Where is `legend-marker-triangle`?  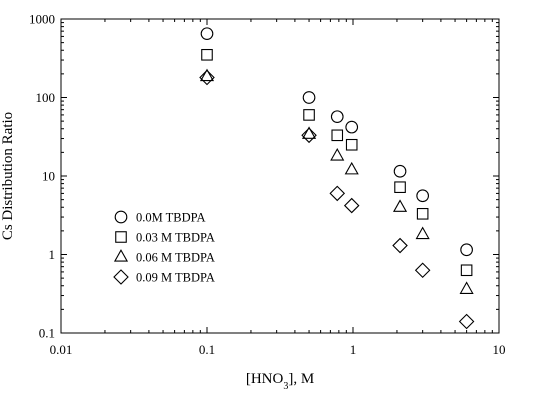
legend-marker-triangle is located at coordinates (121, 255).